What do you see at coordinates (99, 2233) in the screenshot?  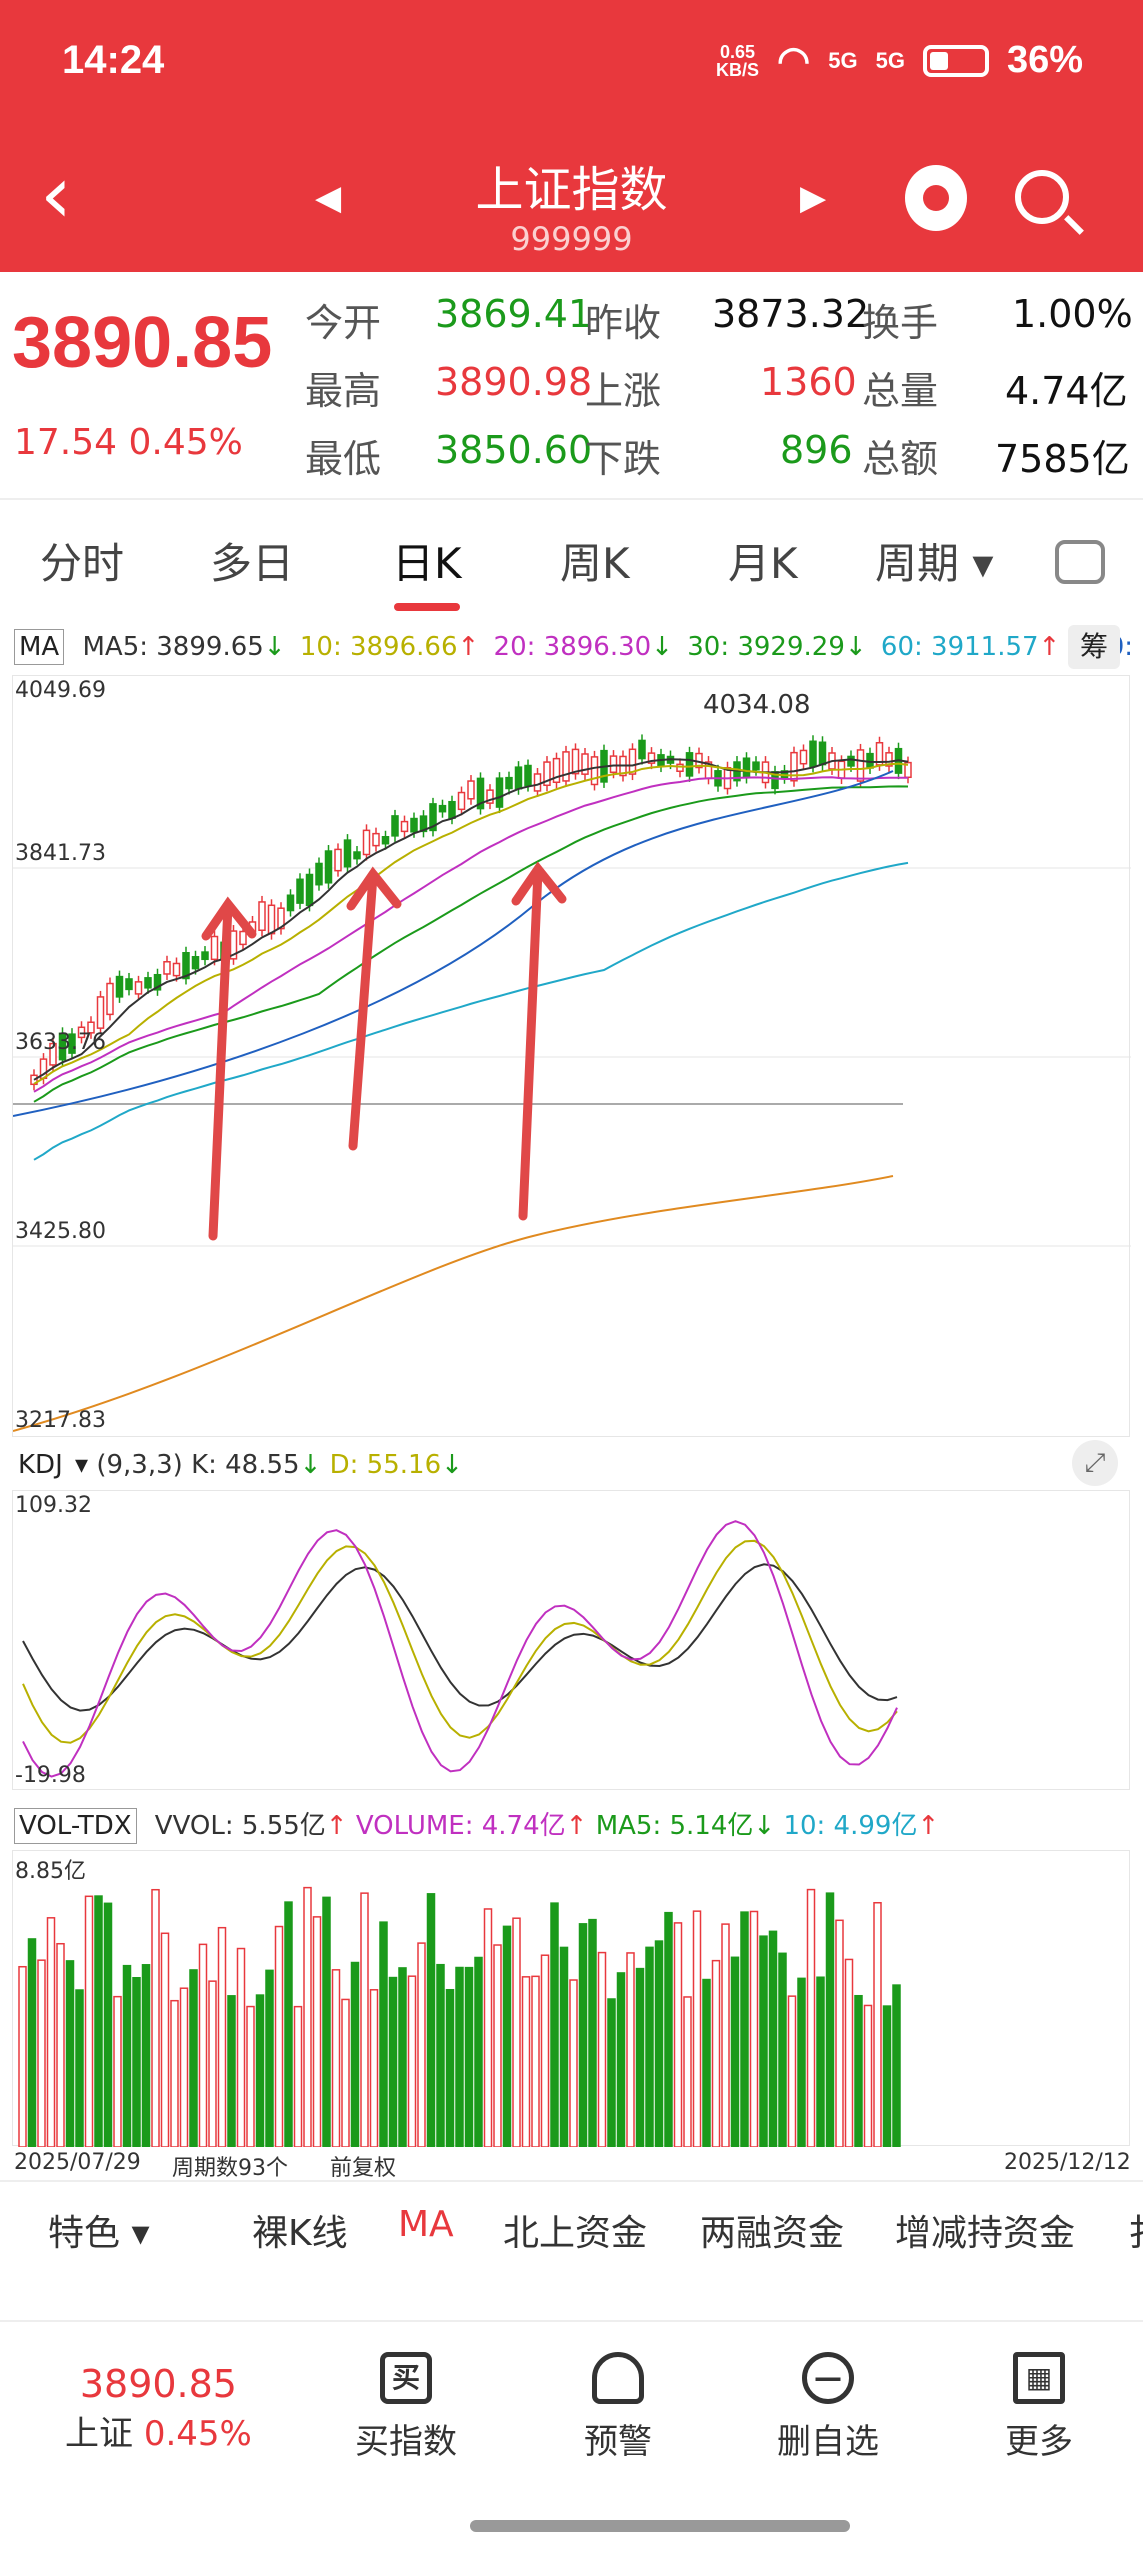 I see `tab-feature: 特色 ▾` at bounding box center [99, 2233].